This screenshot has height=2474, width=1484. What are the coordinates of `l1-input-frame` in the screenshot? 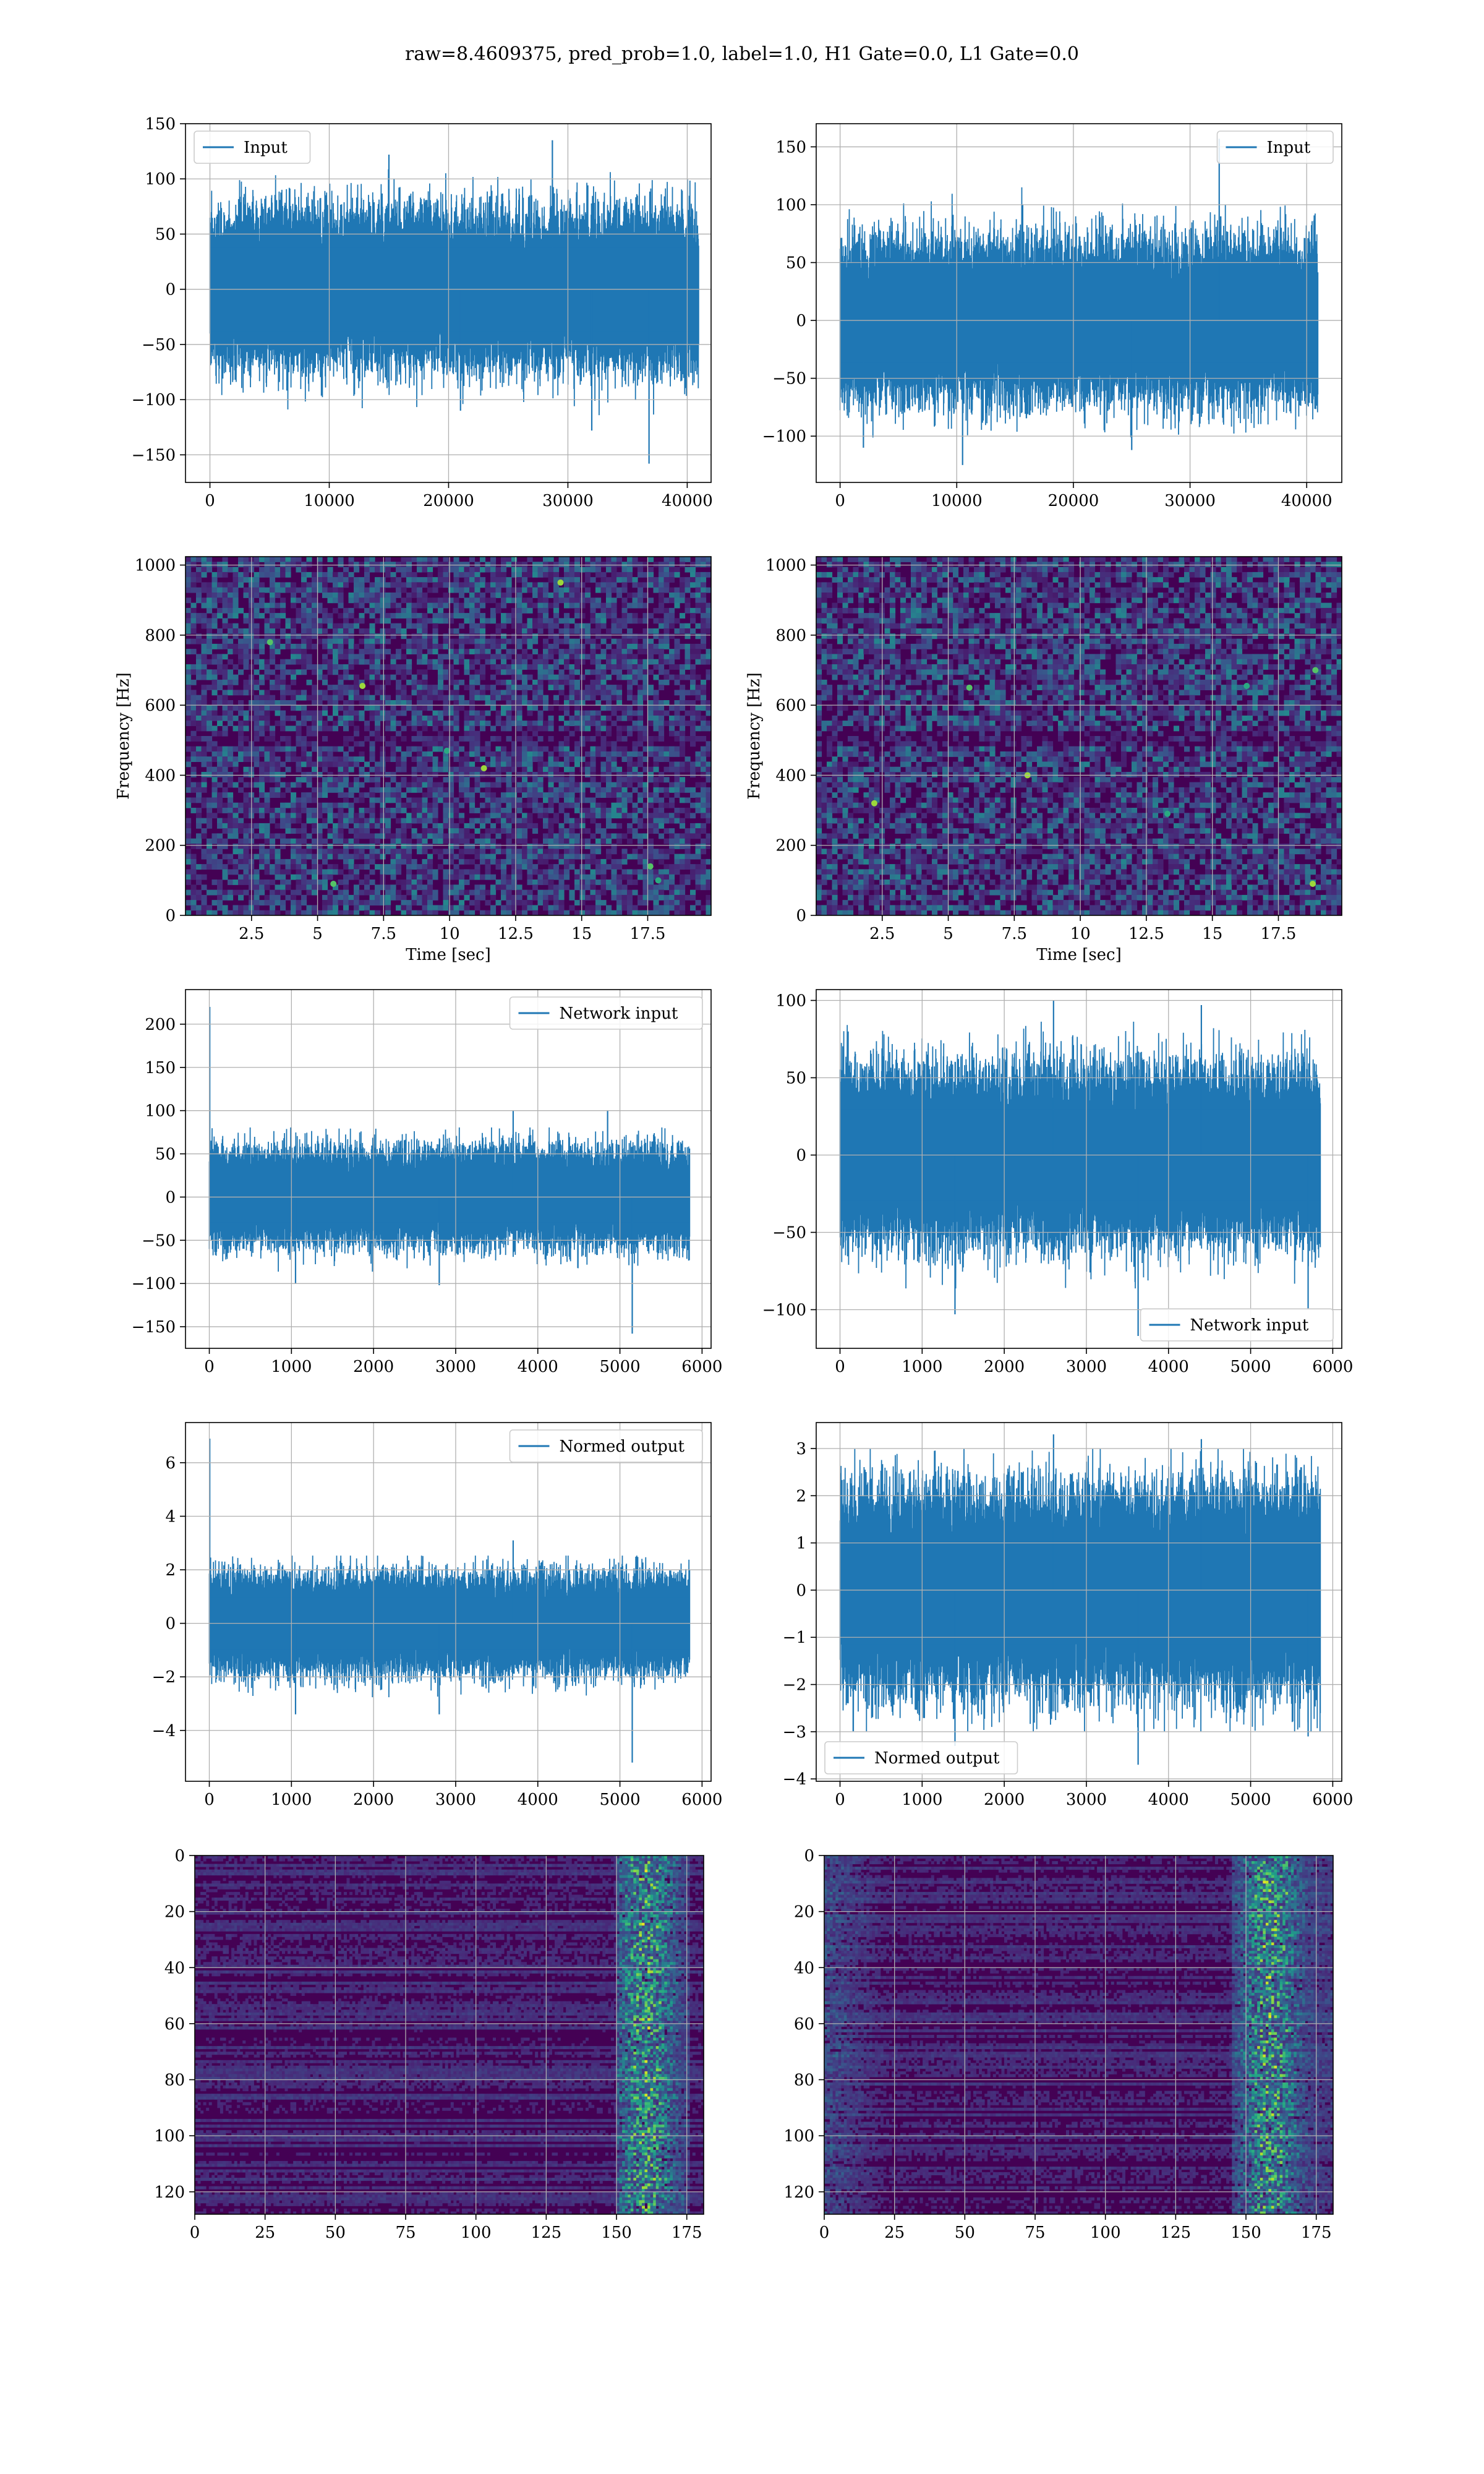 It's located at (1079, 303).